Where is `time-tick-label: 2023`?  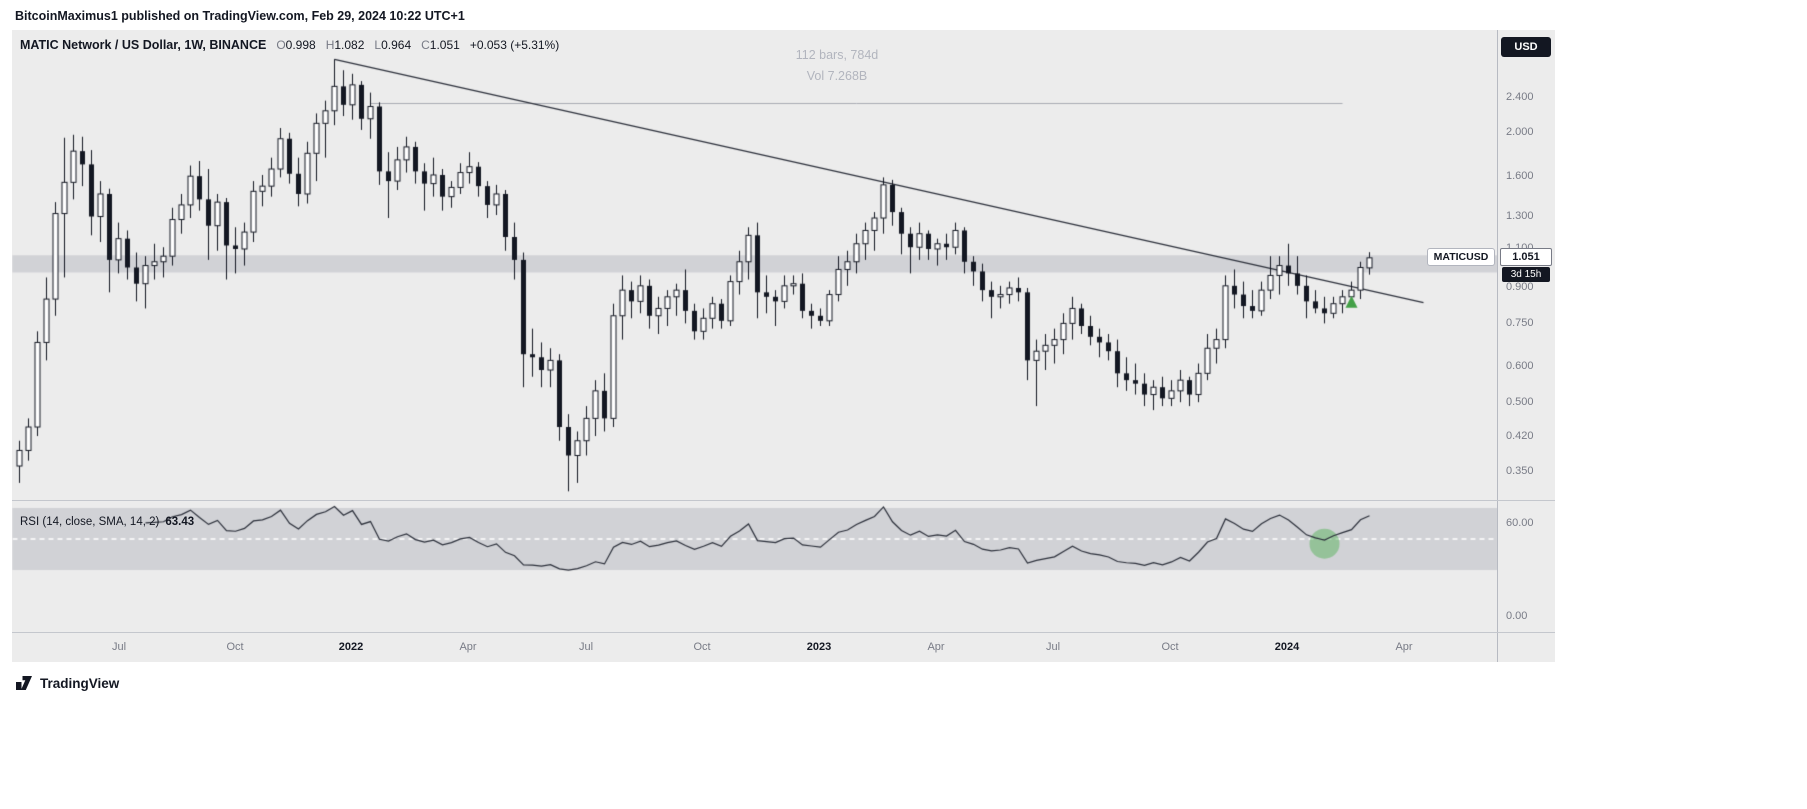
time-tick-label: 2023 is located at coordinates (819, 647).